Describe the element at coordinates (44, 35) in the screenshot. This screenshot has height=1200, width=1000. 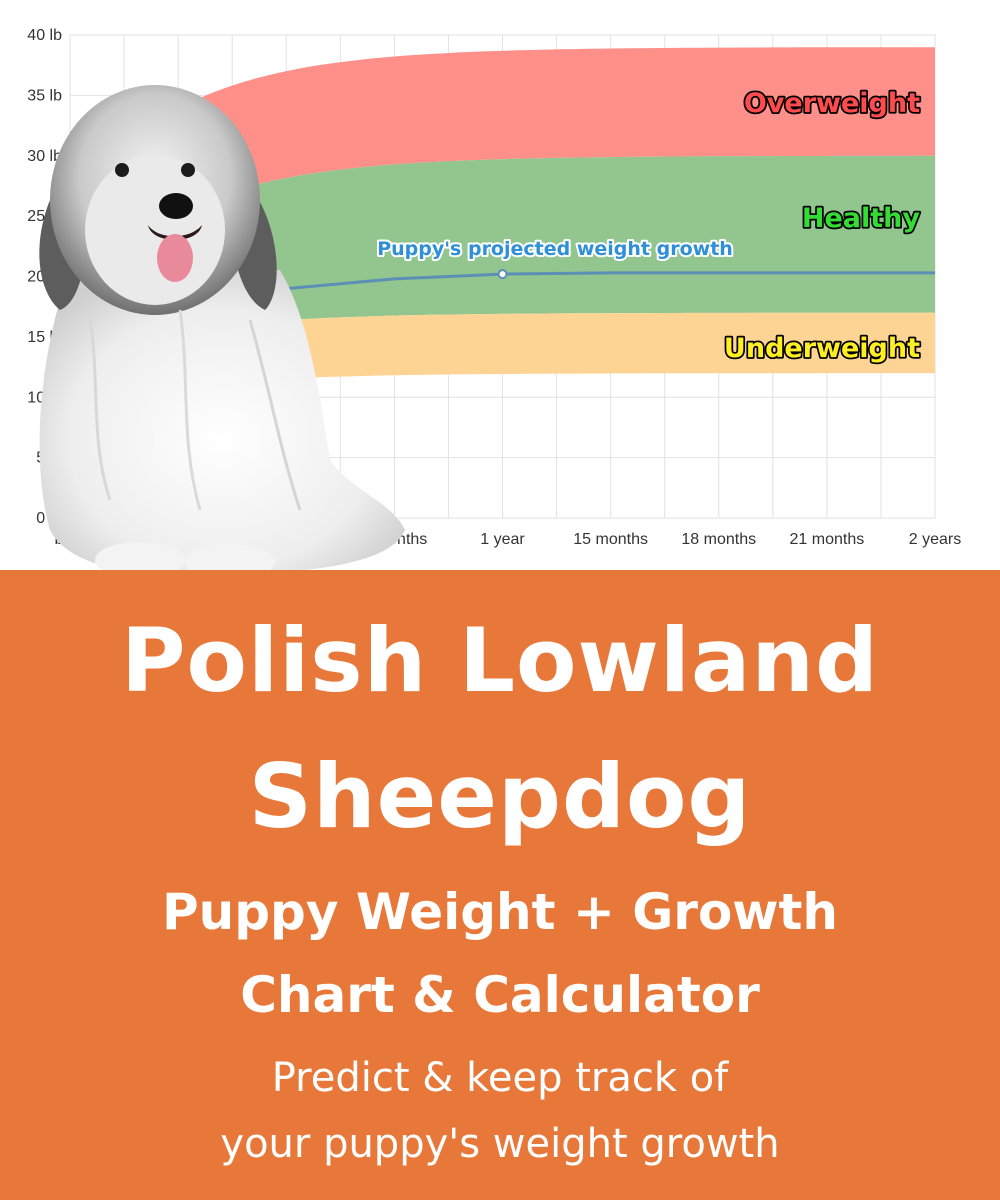
I see `y-tick-label: 40 lb` at that location.